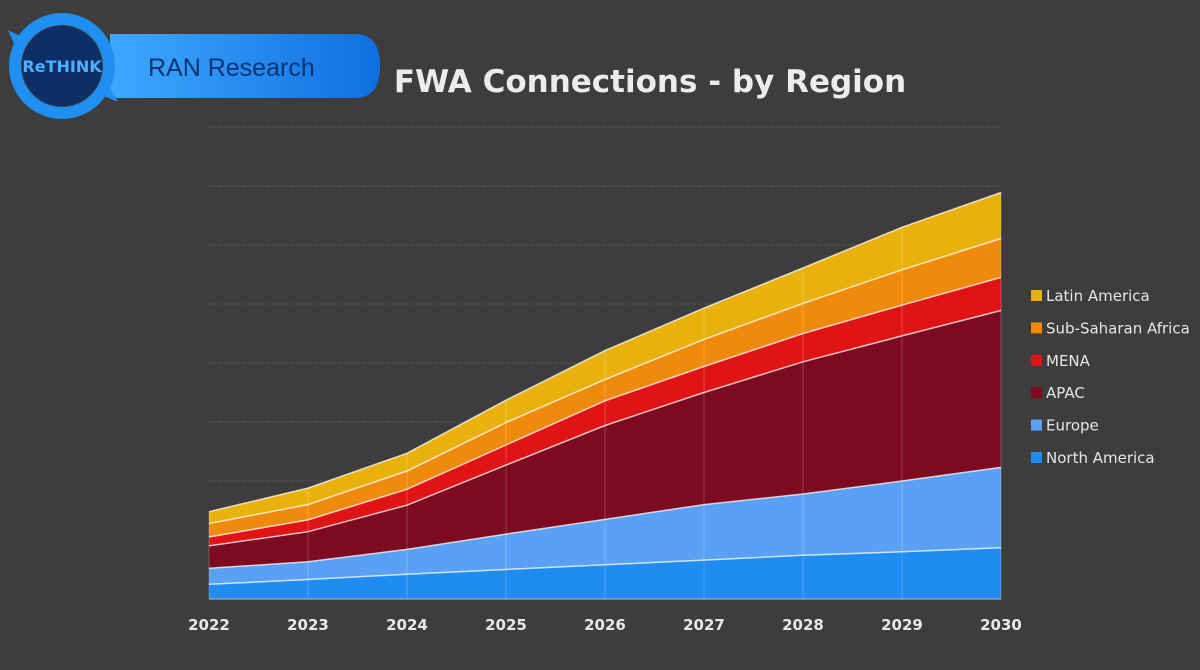 The image size is (1200, 670). I want to click on x-tick-label: 2027, so click(704, 625).